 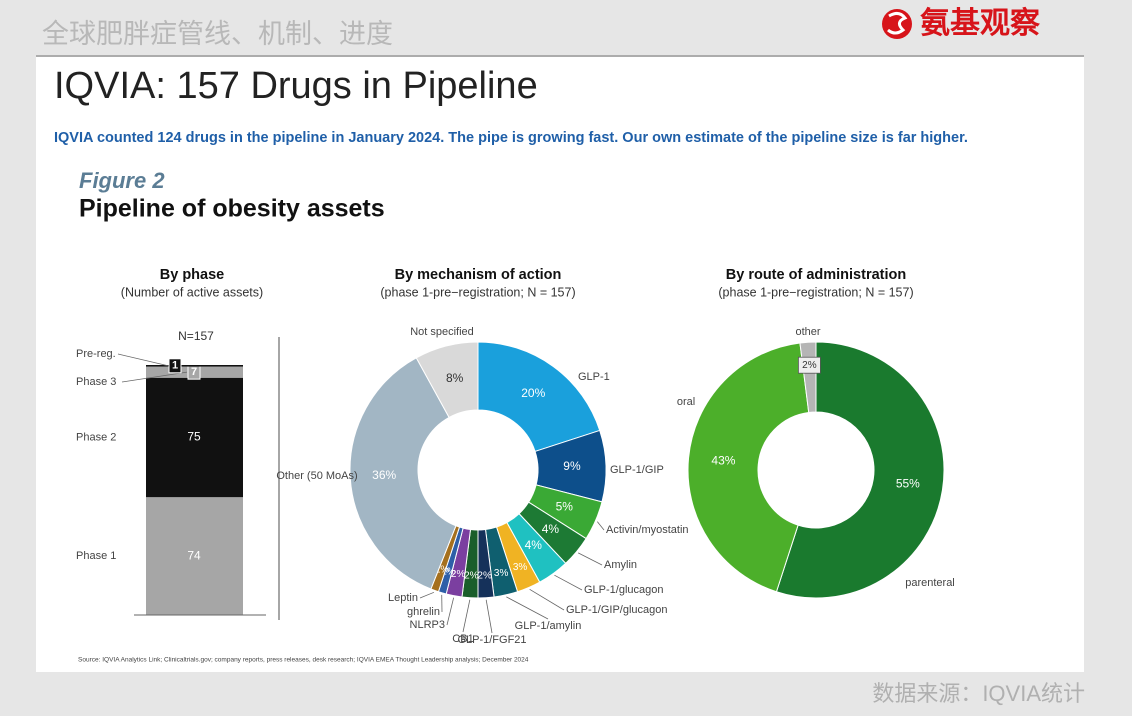 What do you see at coordinates (686, 402) in the screenshot?
I see `category-label: oral` at bounding box center [686, 402].